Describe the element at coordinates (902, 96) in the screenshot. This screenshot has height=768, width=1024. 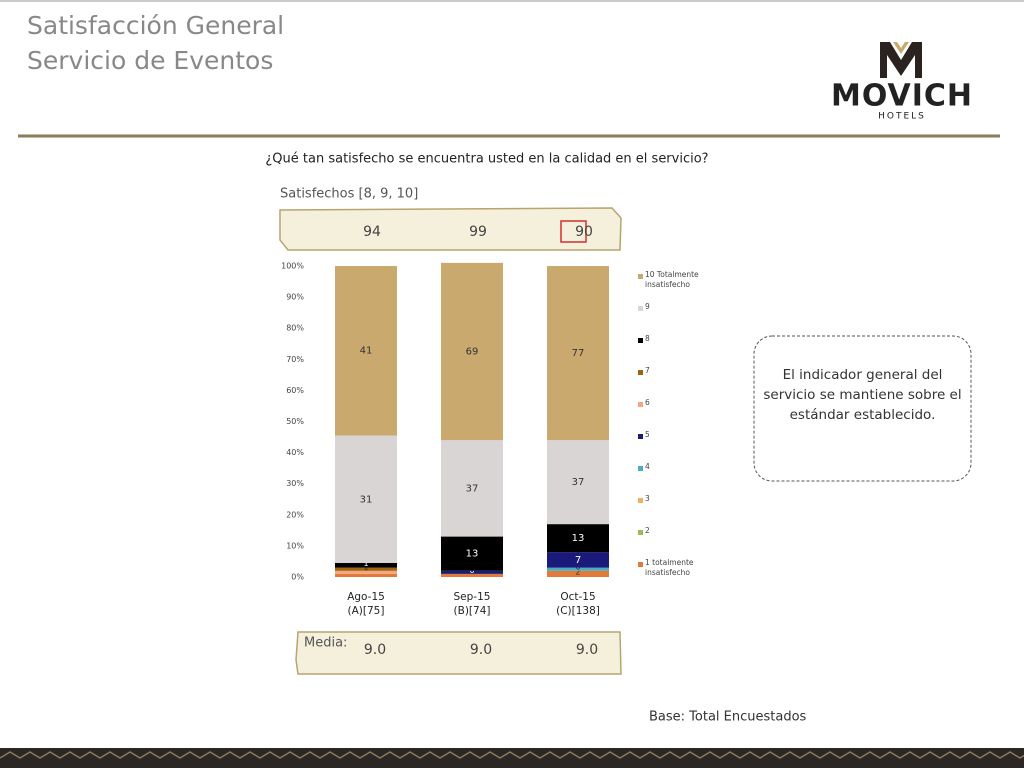
I see `logo-name: MOVICH` at that location.